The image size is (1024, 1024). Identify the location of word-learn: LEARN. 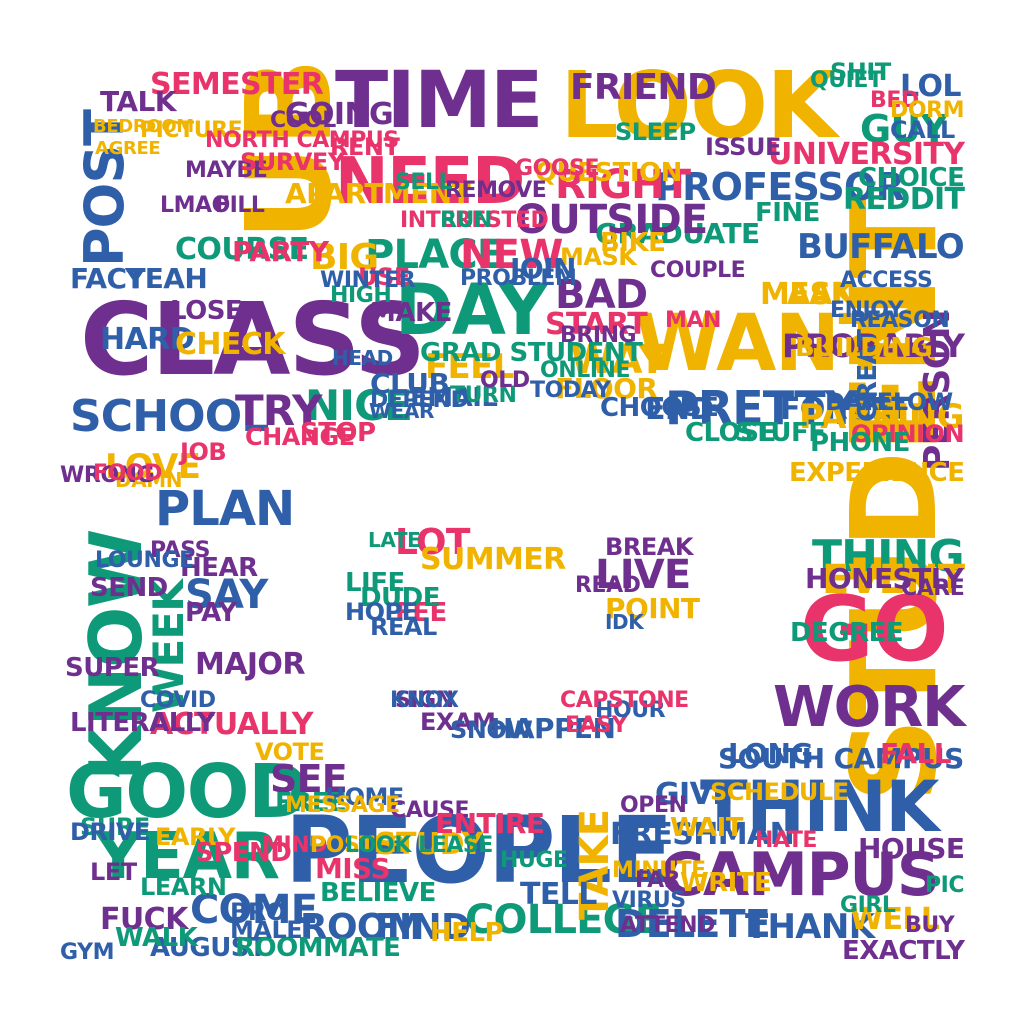
(183, 887).